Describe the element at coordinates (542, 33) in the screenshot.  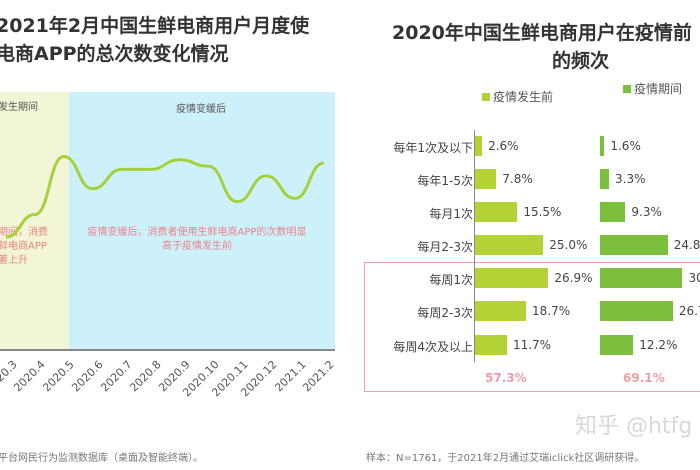
I see `right-chart-title: 2020年中国生鲜电商用户在疫情前` at that location.